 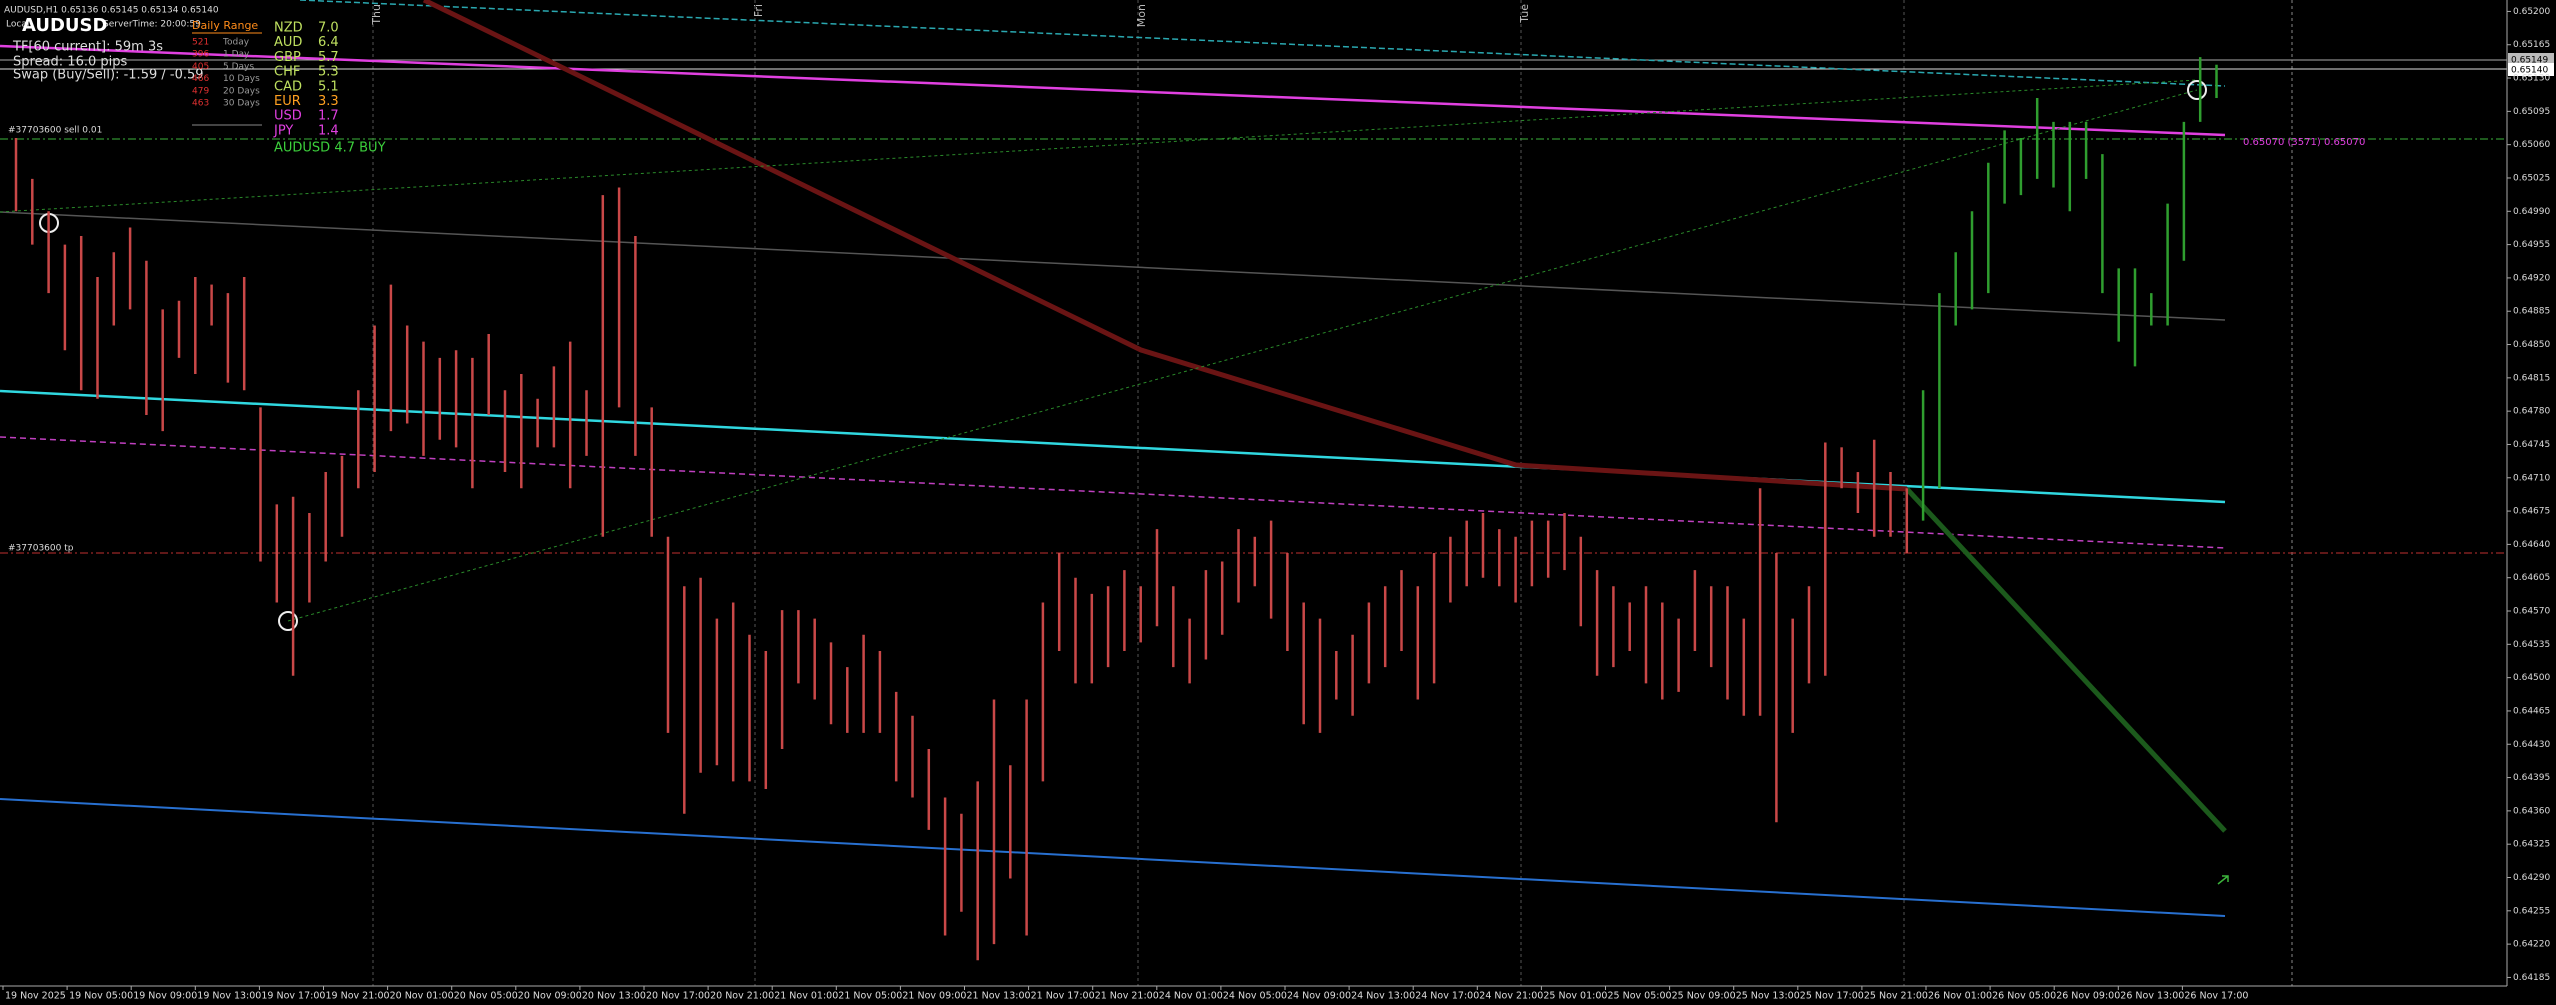 I want to click on y-tick-label: 0.64185, so click(x=2531, y=978).